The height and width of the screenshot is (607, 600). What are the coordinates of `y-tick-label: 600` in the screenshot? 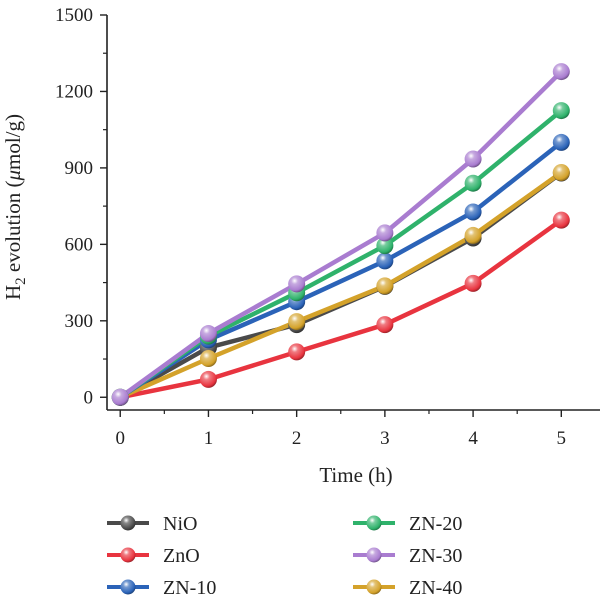 It's located at (79, 244).